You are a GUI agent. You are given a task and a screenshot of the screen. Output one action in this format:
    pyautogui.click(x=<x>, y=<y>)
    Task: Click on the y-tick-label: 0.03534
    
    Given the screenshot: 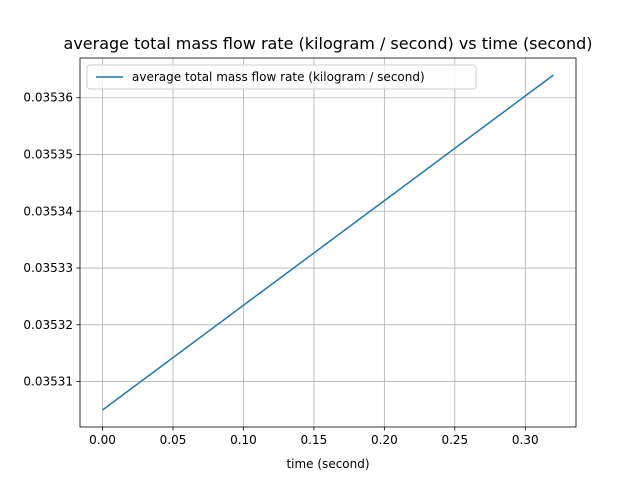 What is the action you would take?
    pyautogui.click(x=48, y=211)
    